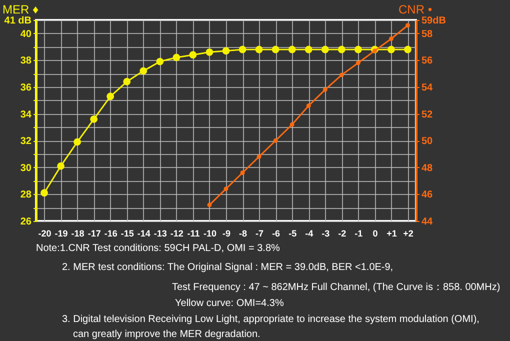 The width and height of the screenshot is (510, 341). Describe the element at coordinates (77, 233) in the screenshot. I see `x-tick-label: -18` at that location.